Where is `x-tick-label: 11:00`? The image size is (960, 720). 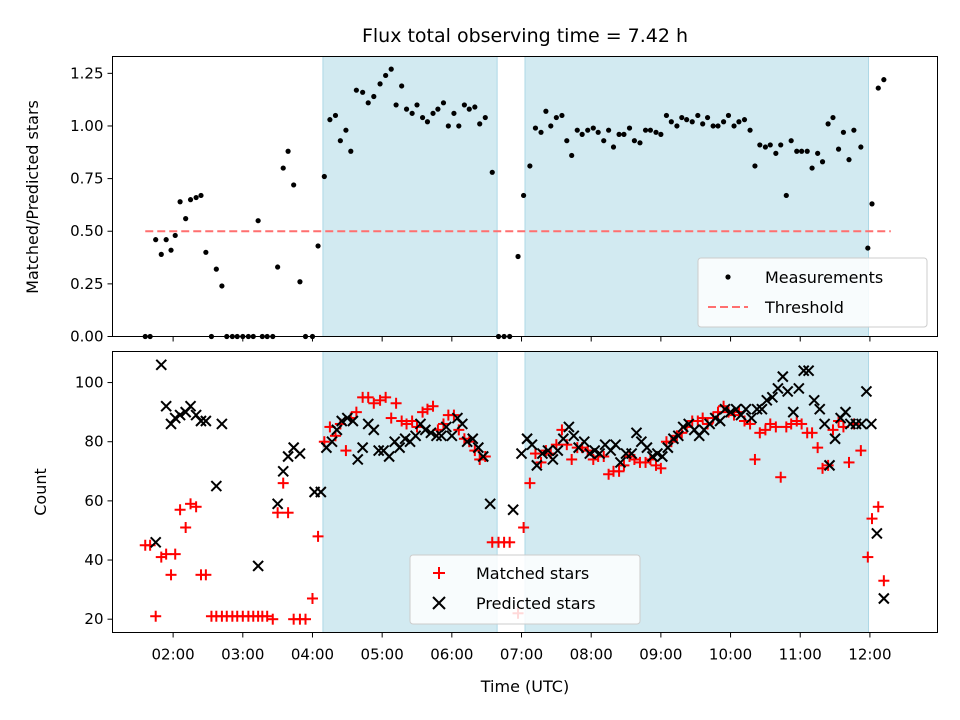 x-tick-label: 11:00 is located at coordinates (800, 655).